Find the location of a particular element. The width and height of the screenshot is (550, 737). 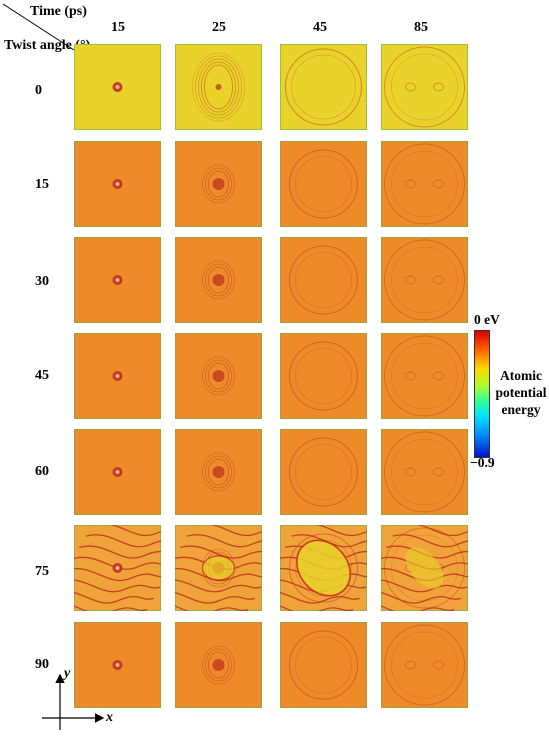

time-column-label-15: 15 is located at coordinates (118, 27).